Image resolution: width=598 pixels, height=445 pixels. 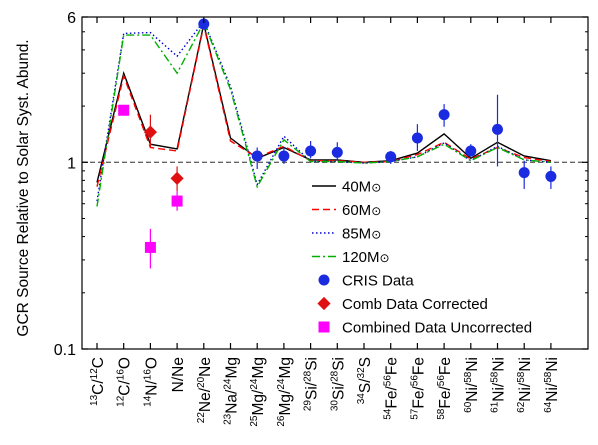 I want to click on x-tick-label: 23Na/24Mg, so click(x=232, y=391).